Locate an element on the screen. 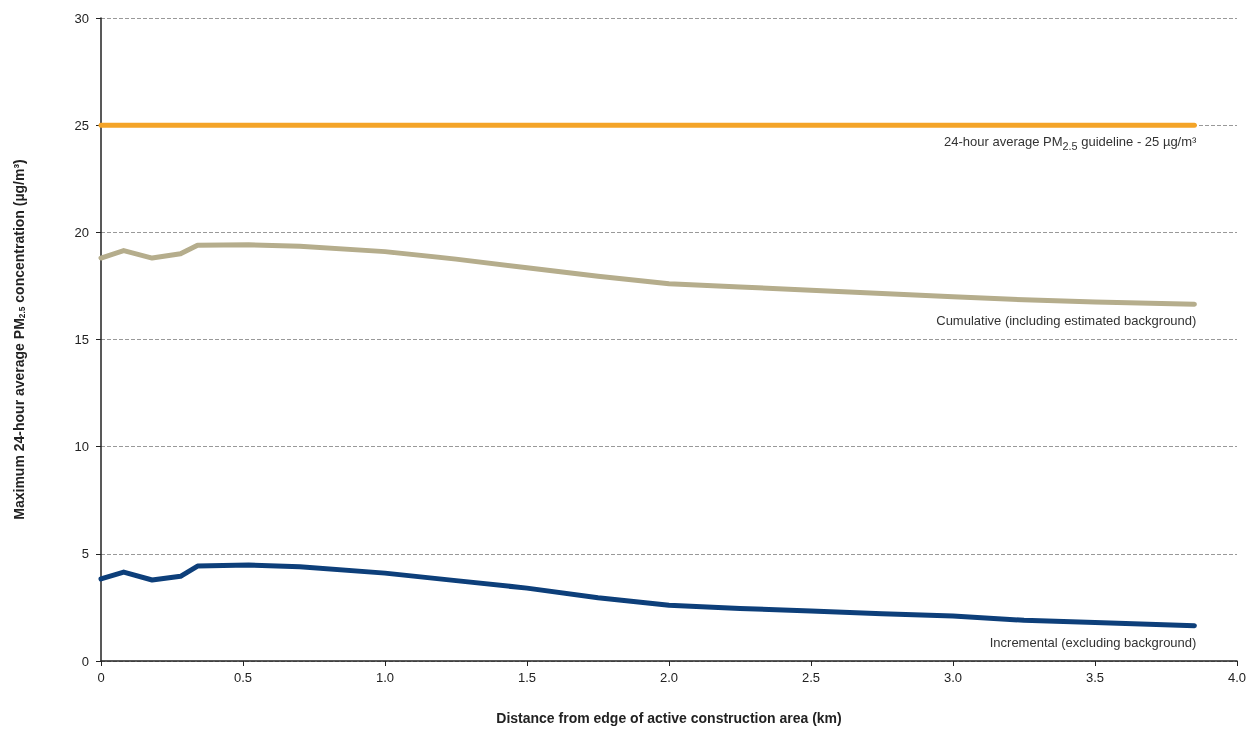 The image size is (1252, 749). x-tick-label: 3.0 is located at coordinates (953, 677).